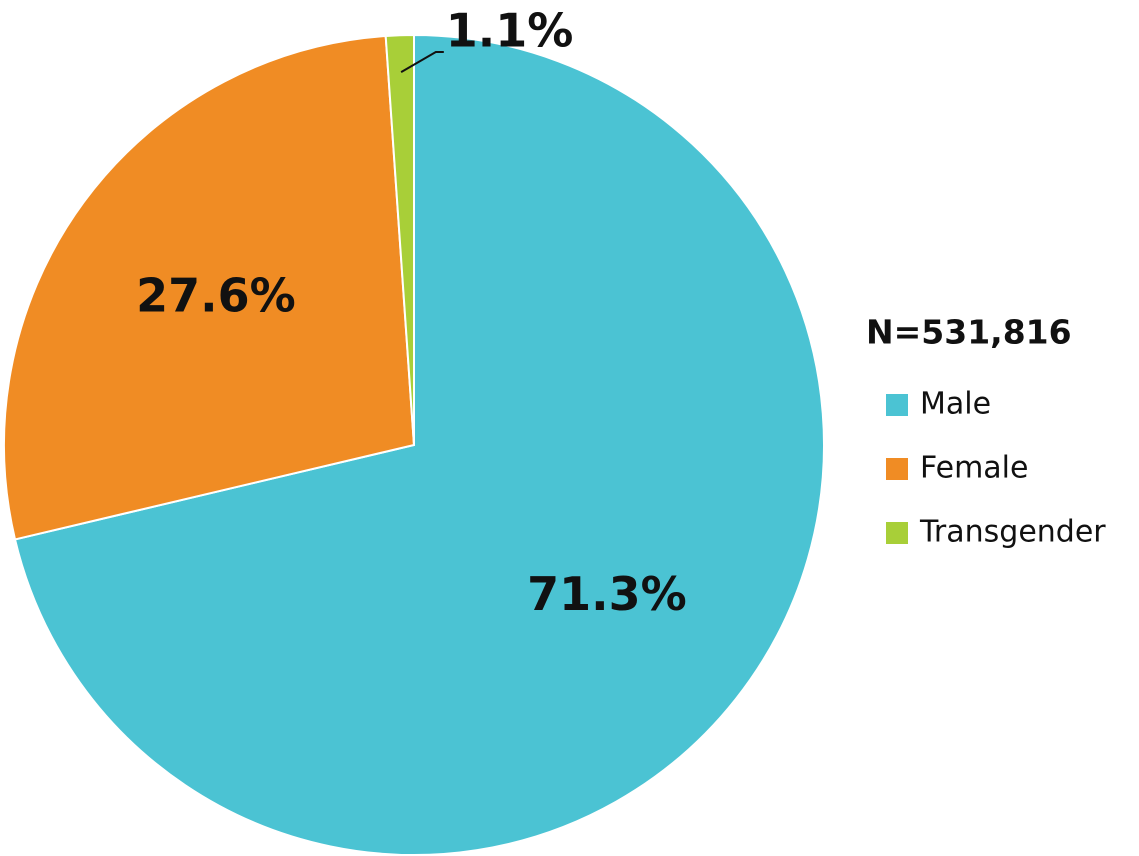 This screenshot has width=1139, height=856. I want to click on value-label: 1.1%, so click(510, 31).